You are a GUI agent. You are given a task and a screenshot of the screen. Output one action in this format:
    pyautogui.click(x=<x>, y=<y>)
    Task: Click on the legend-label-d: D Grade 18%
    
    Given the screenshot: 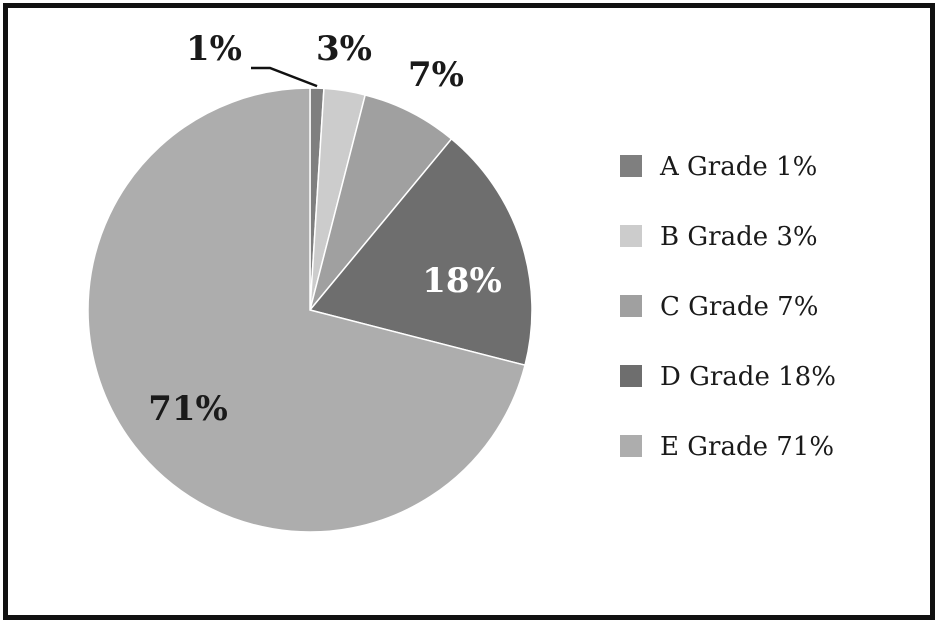 What is the action you would take?
    pyautogui.click(x=748, y=377)
    